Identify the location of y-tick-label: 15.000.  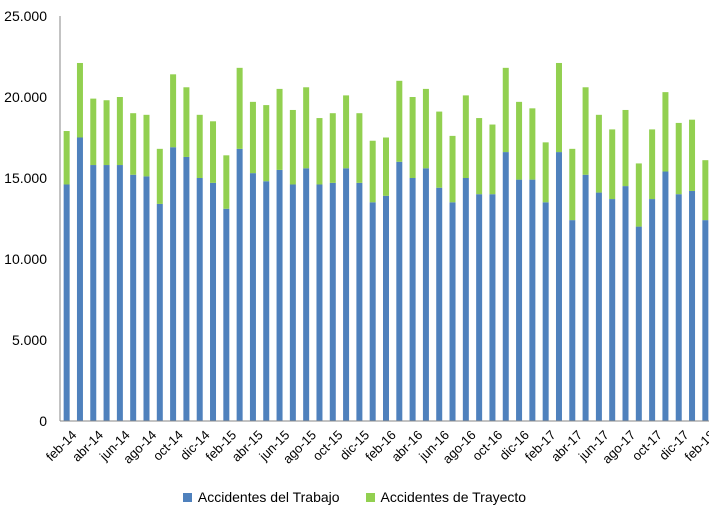
(25, 178).